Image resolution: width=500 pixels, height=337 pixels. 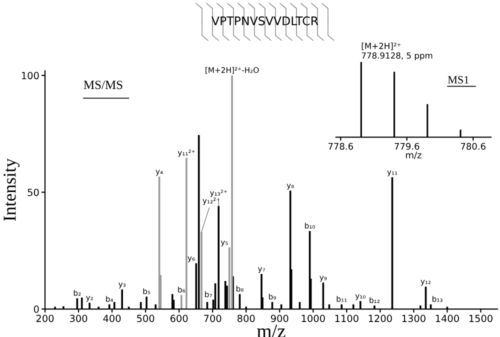 What do you see at coordinates (103, 85) in the screenshot?
I see `annotation: MS/MS` at bounding box center [103, 85].